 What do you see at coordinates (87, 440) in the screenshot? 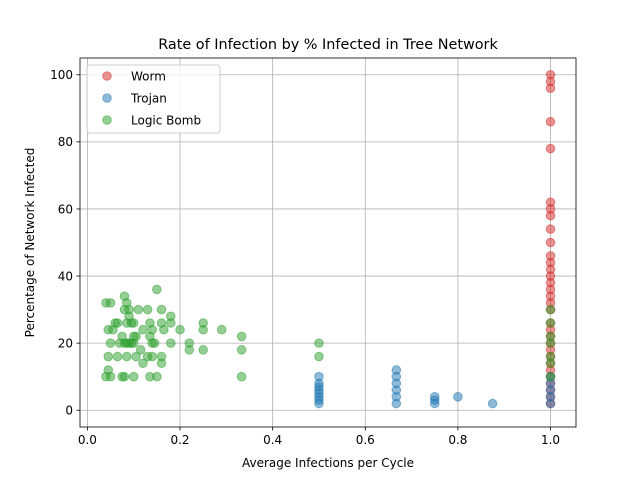
I see `x-tick-label: 0.0` at bounding box center [87, 440].